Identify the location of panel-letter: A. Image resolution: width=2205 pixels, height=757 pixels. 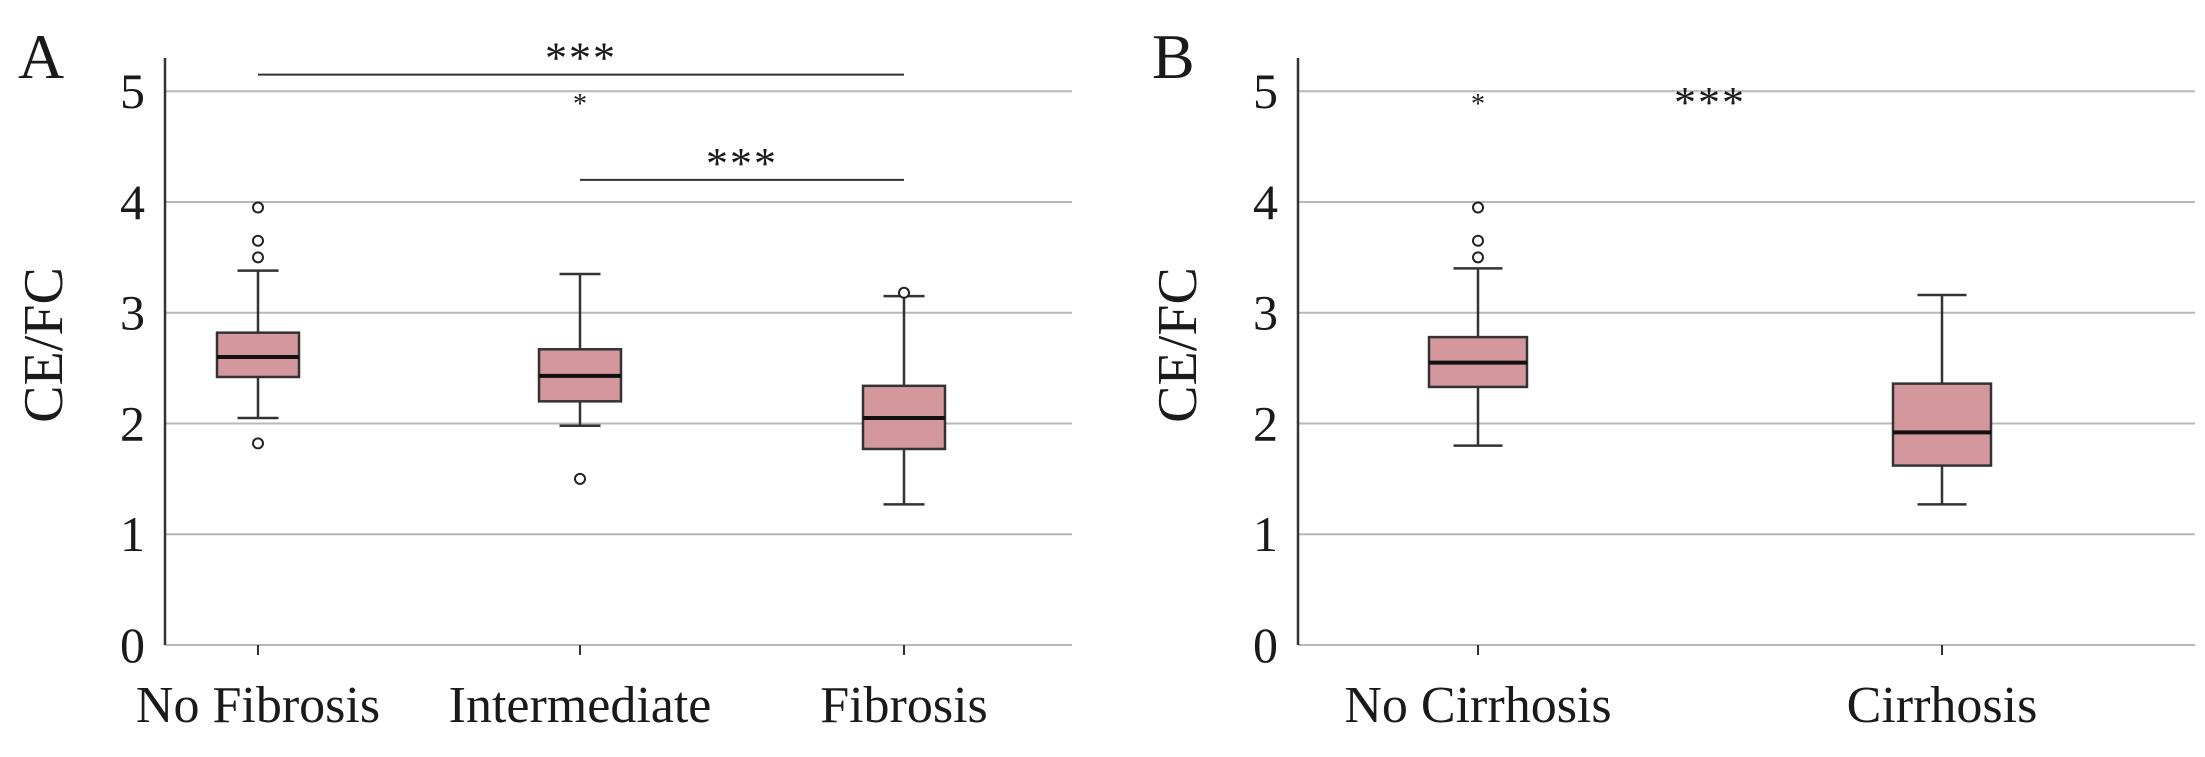
(41, 56).